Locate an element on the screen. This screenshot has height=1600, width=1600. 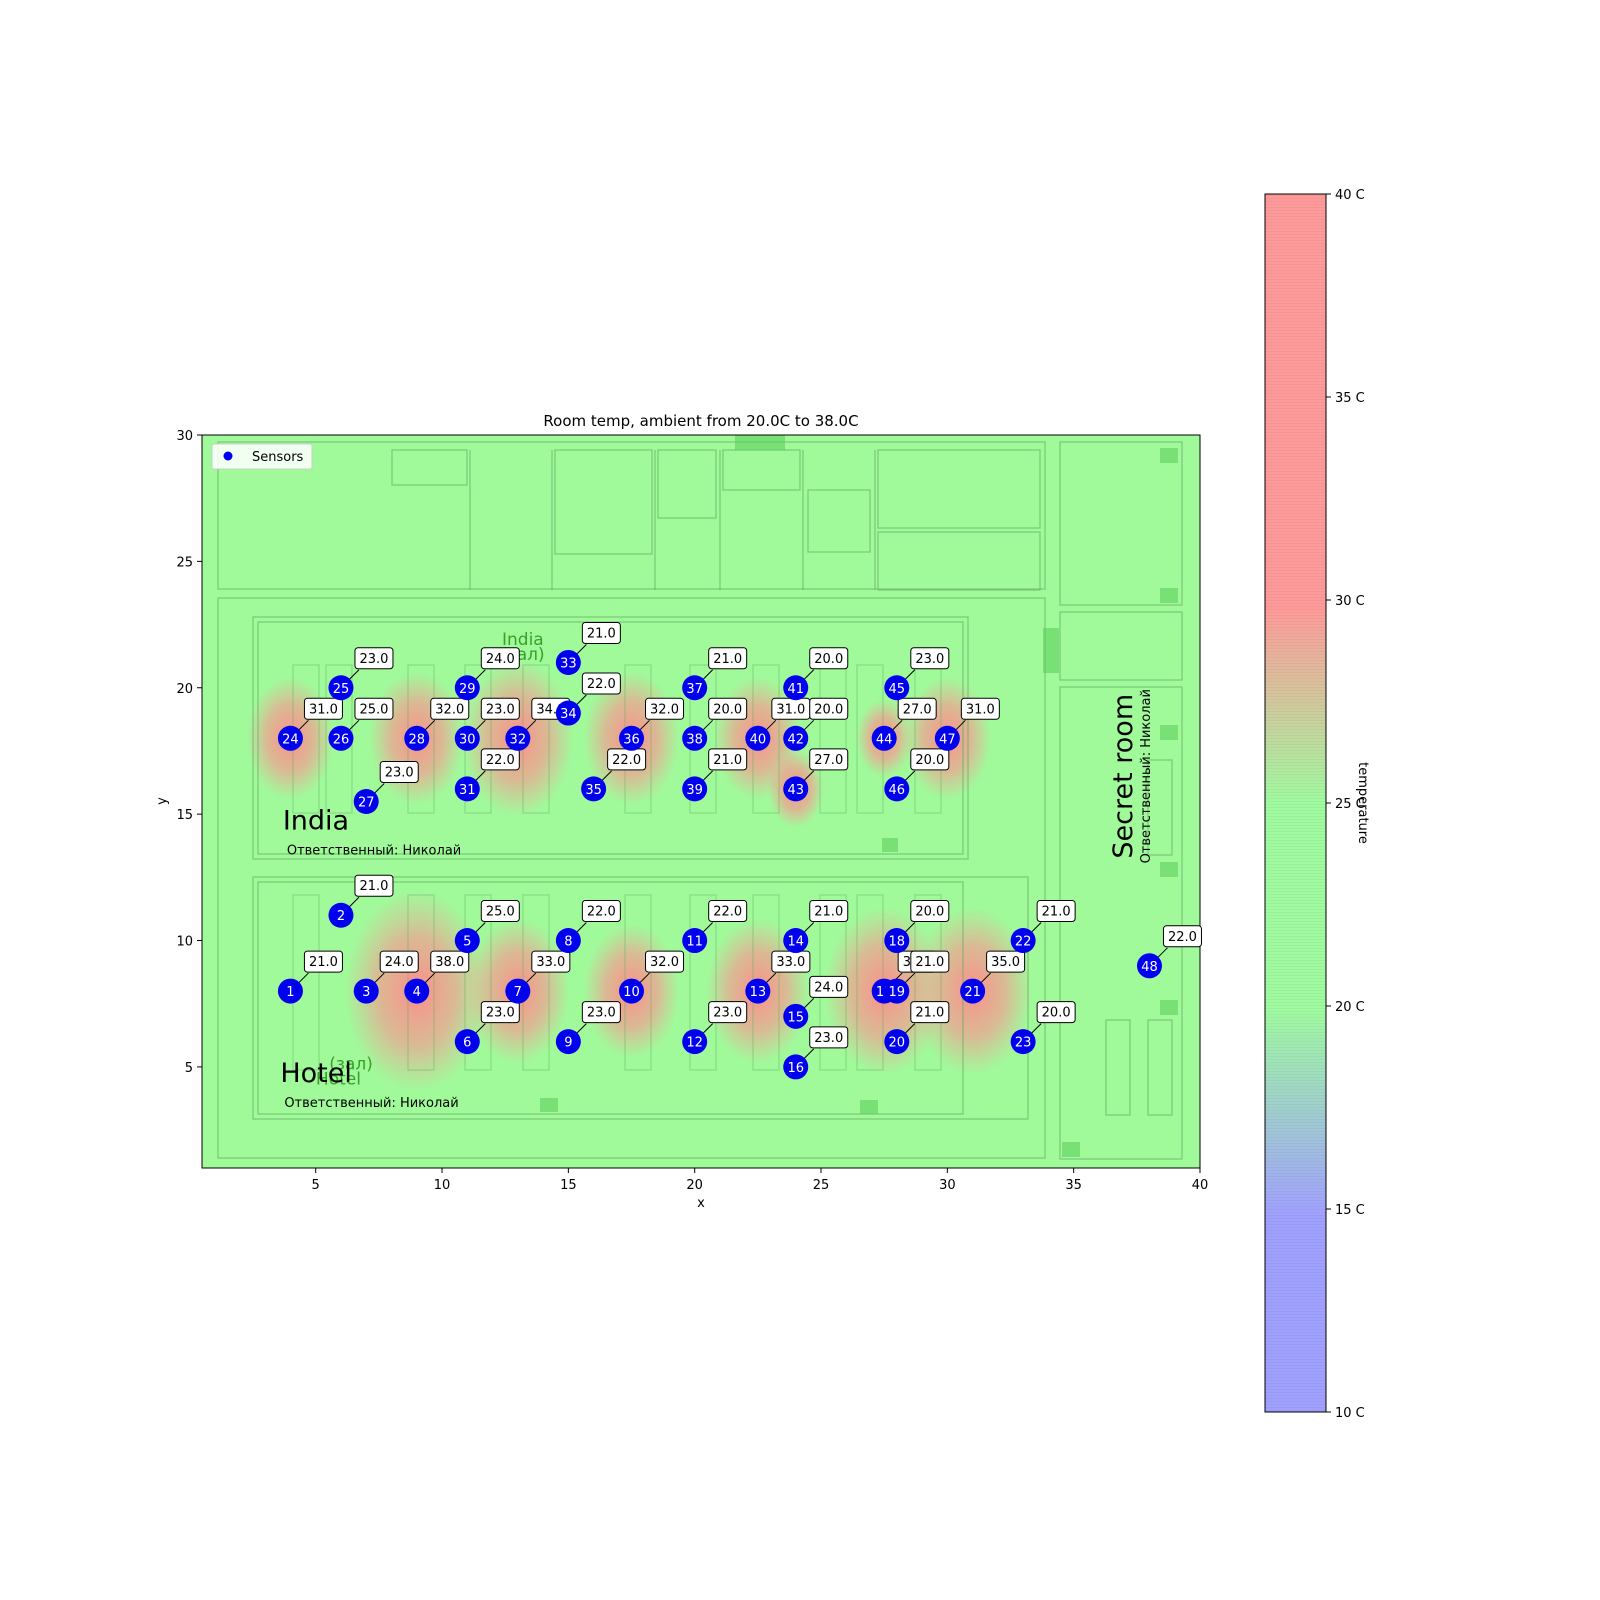
plan-label: Hotel is located at coordinates (338, 1080).